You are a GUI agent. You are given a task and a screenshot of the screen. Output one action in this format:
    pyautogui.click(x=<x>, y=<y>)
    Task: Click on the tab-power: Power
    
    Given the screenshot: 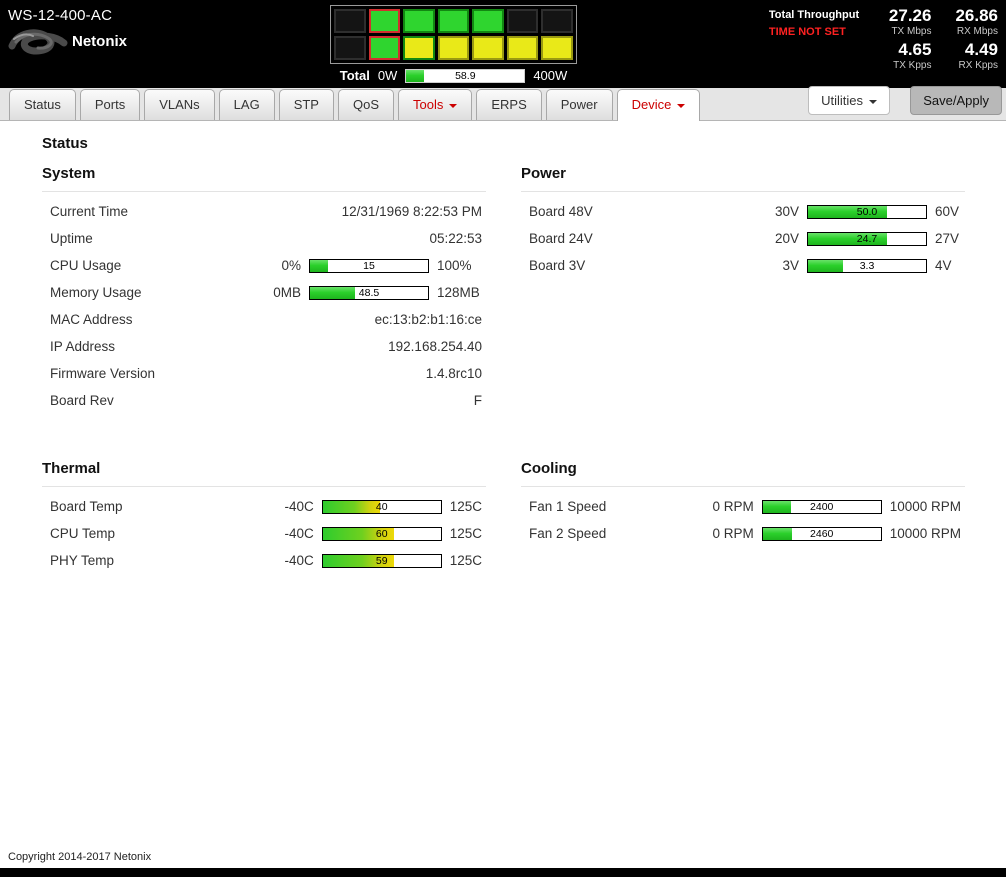 What is the action you would take?
    pyautogui.click(x=579, y=104)
    